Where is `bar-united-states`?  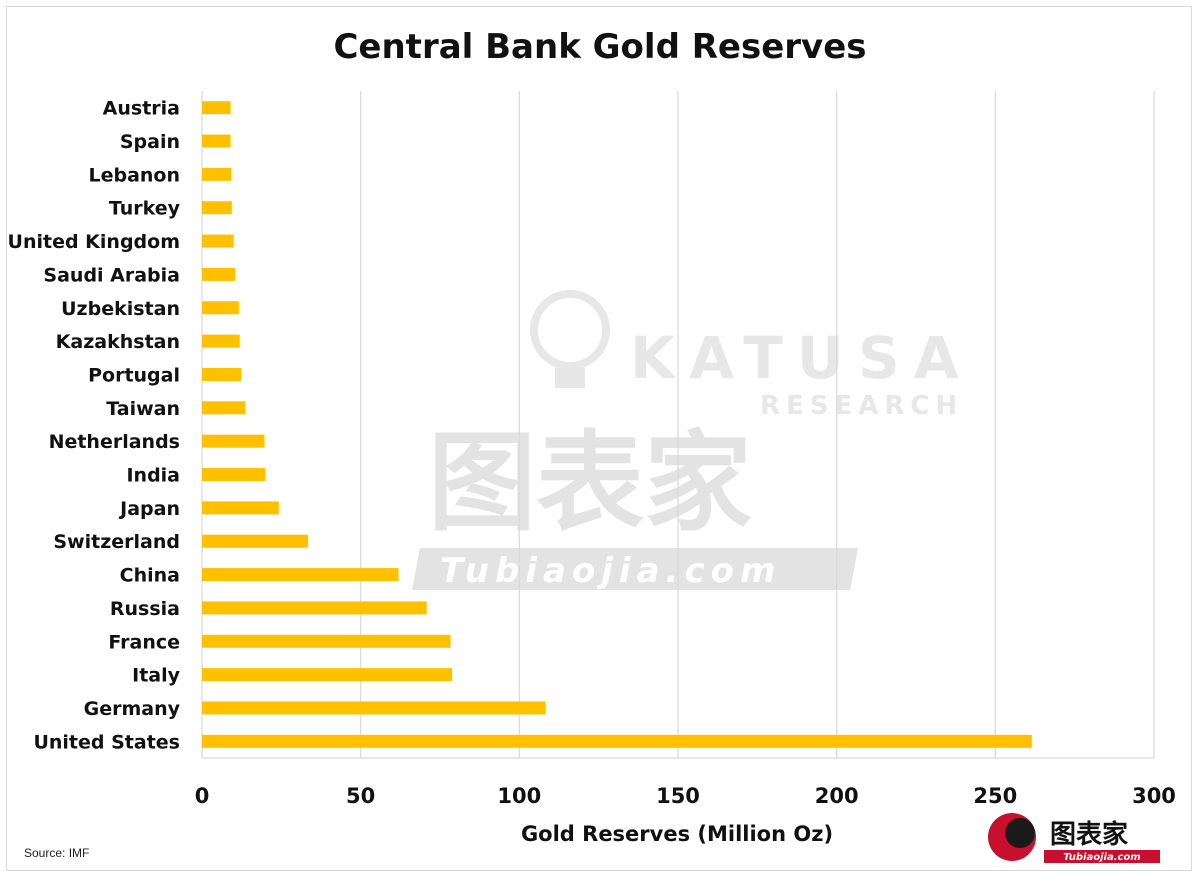 bar-united-states is located at coordinates (617, 741).